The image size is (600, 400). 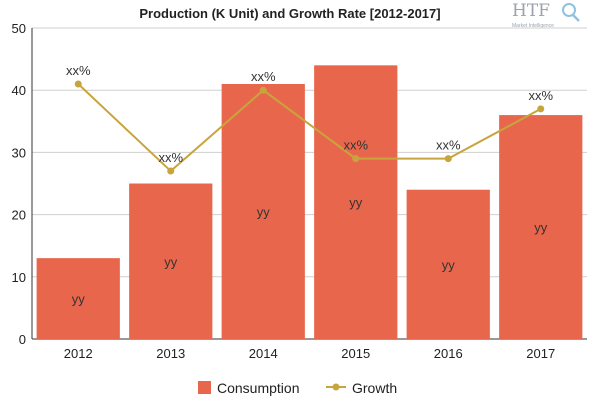 What do you see at coordinates (19, 152) in the screenshot?
I see `y-tick-label: 30` at bounding box center [19, 152].